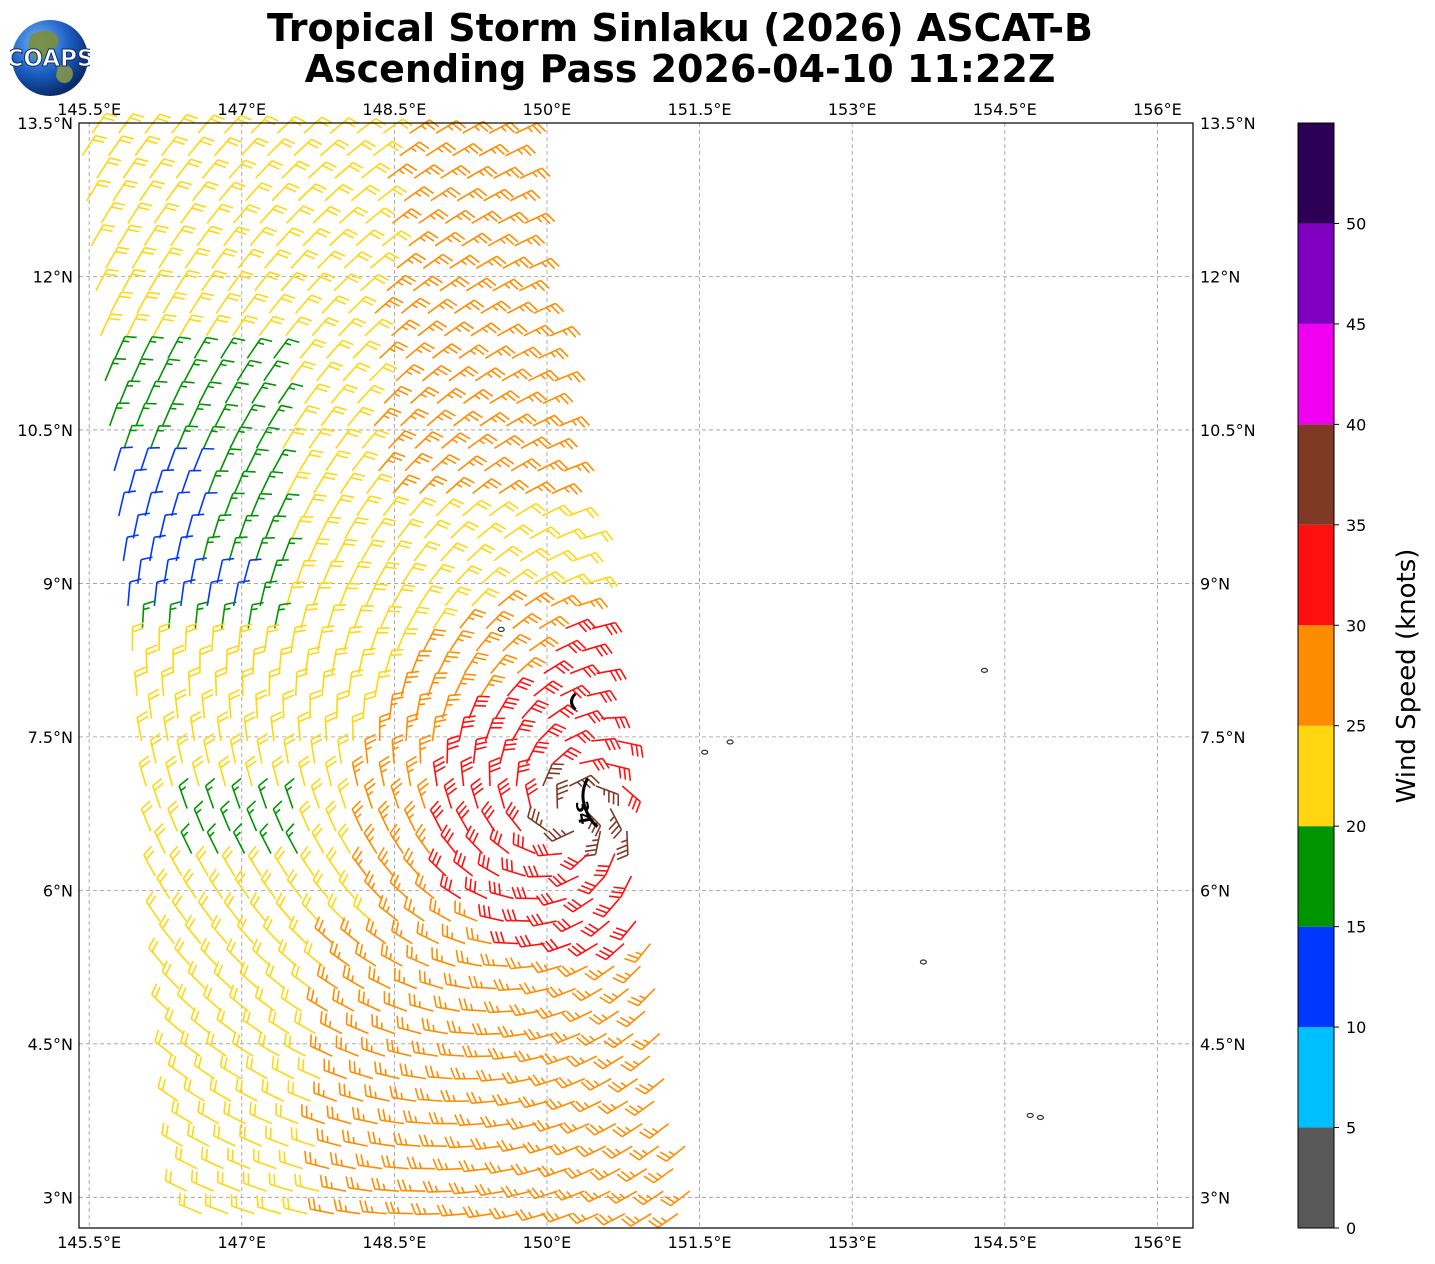 The width and height of the screenshot is (1435, 1264). I want to click on island-outline, so click(1040, 1117).